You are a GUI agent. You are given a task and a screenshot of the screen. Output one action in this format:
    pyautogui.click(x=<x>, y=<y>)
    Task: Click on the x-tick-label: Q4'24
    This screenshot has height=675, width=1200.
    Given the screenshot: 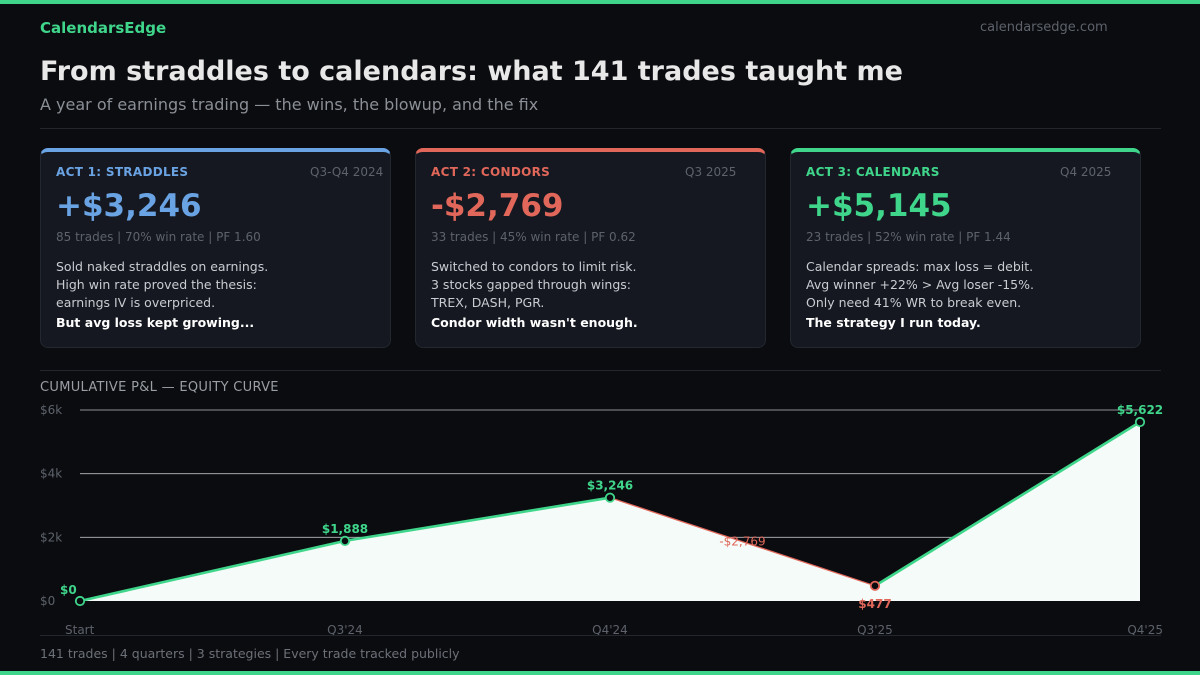 What is the action you would take?
    pyautogui.click(x=610, y=630)
    